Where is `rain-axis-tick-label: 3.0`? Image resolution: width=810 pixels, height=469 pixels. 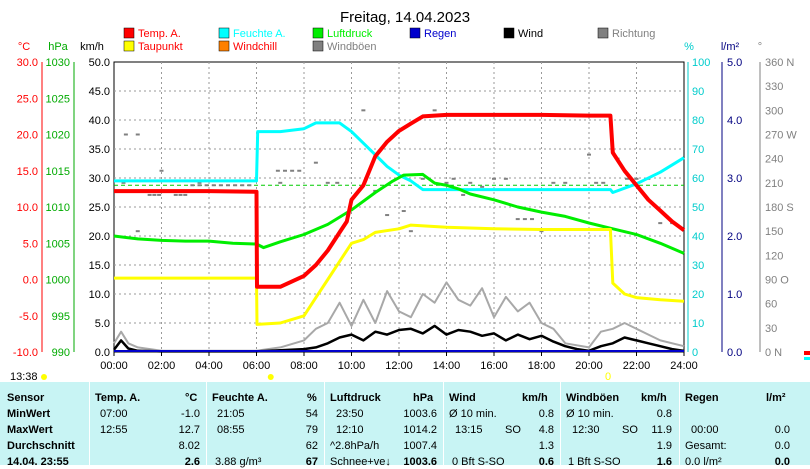
rain-axis-tick-label: 3.0 is located at coordinates (734, 179).